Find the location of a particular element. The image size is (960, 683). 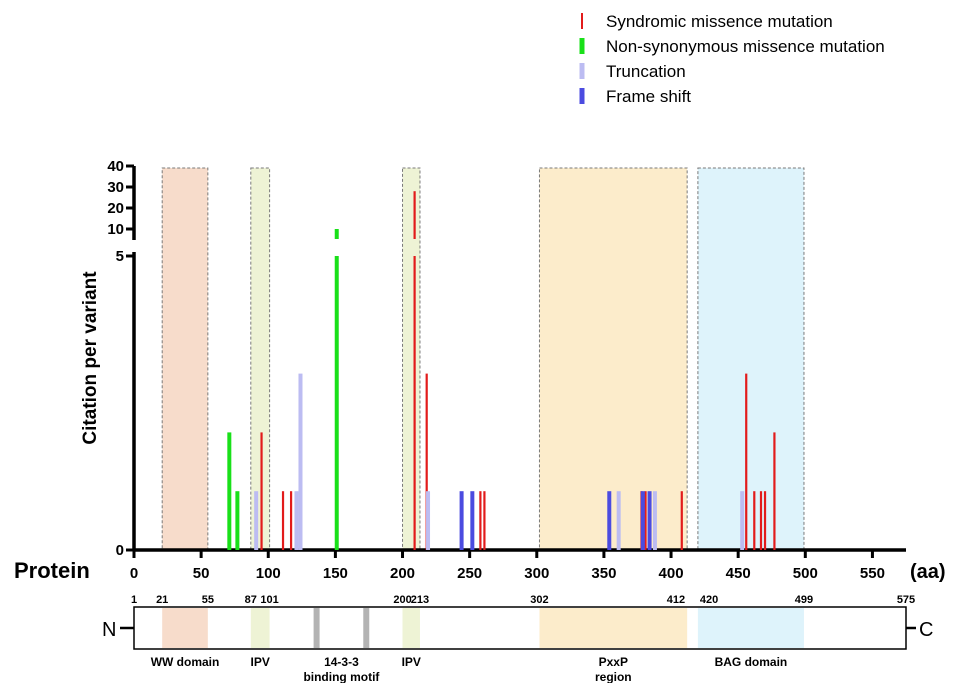

x-tick-label: 50 is located at coordinates (201, 573).